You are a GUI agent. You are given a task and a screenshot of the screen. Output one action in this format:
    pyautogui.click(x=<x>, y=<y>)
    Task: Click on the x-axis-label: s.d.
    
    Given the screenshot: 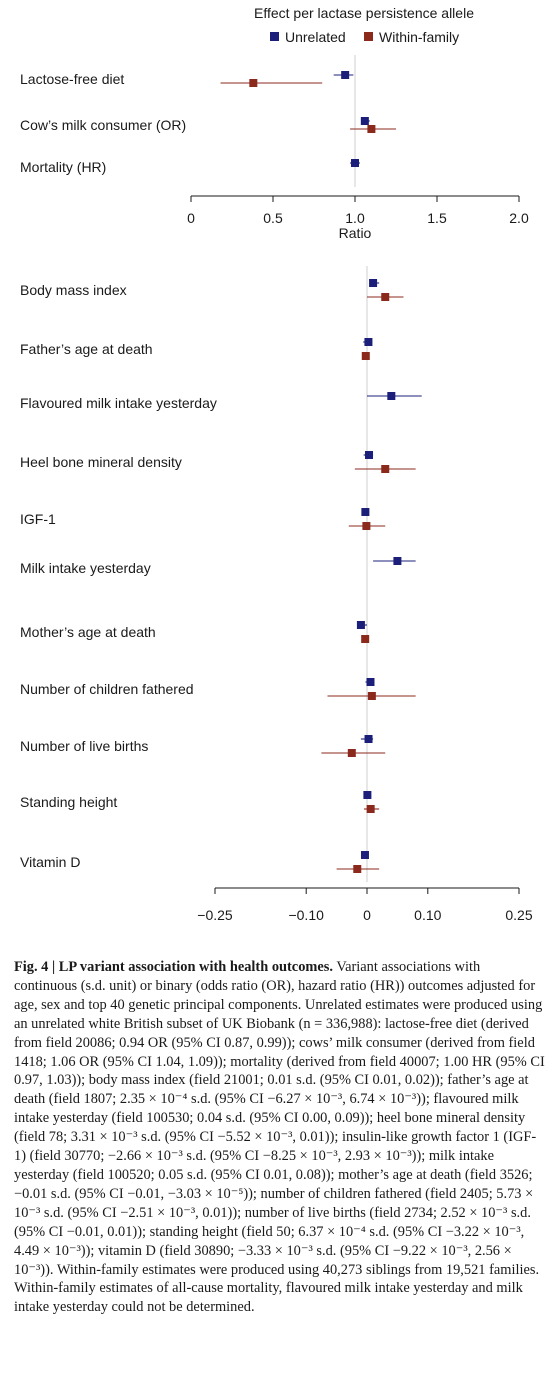 What is the action you would take?
    pyautogui.click(x=367, y=928)
    